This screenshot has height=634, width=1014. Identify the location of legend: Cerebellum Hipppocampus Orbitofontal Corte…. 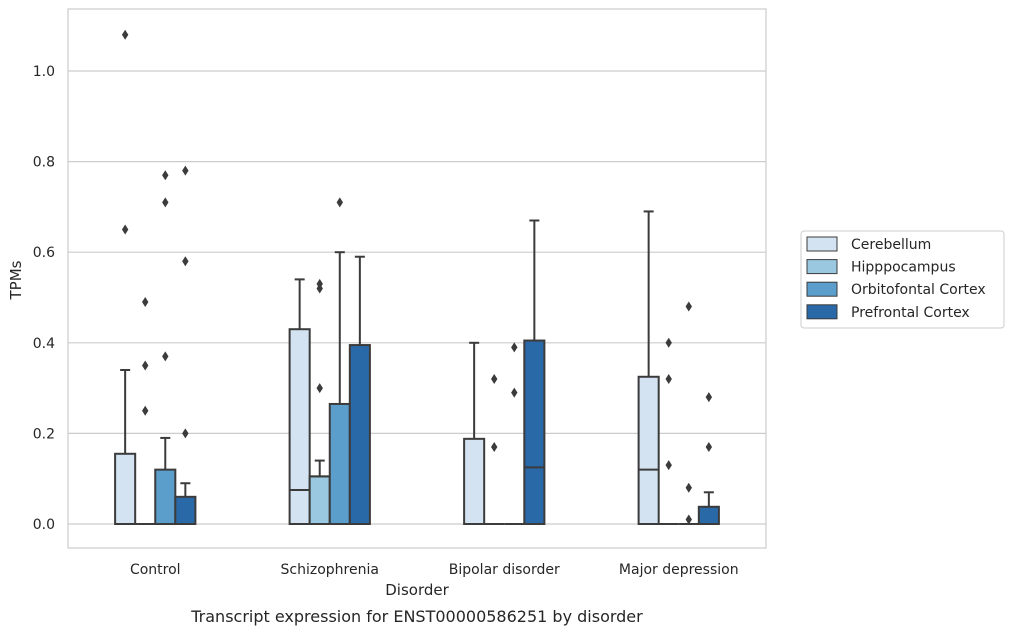
(902, 279).